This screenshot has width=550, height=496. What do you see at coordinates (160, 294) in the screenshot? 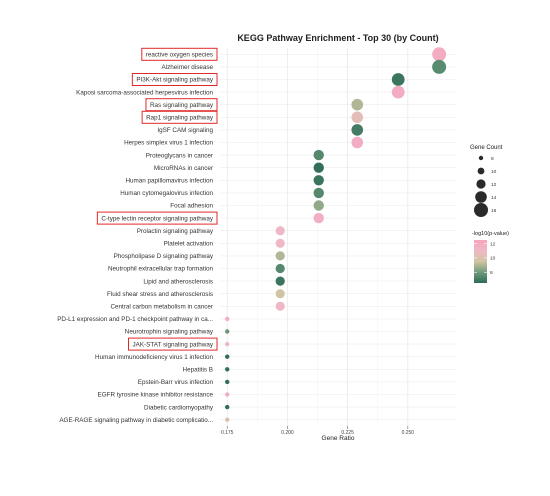
I see `pathway-label: Fluid shear stress and atherosclerosis` at bounding box center [160, 294].